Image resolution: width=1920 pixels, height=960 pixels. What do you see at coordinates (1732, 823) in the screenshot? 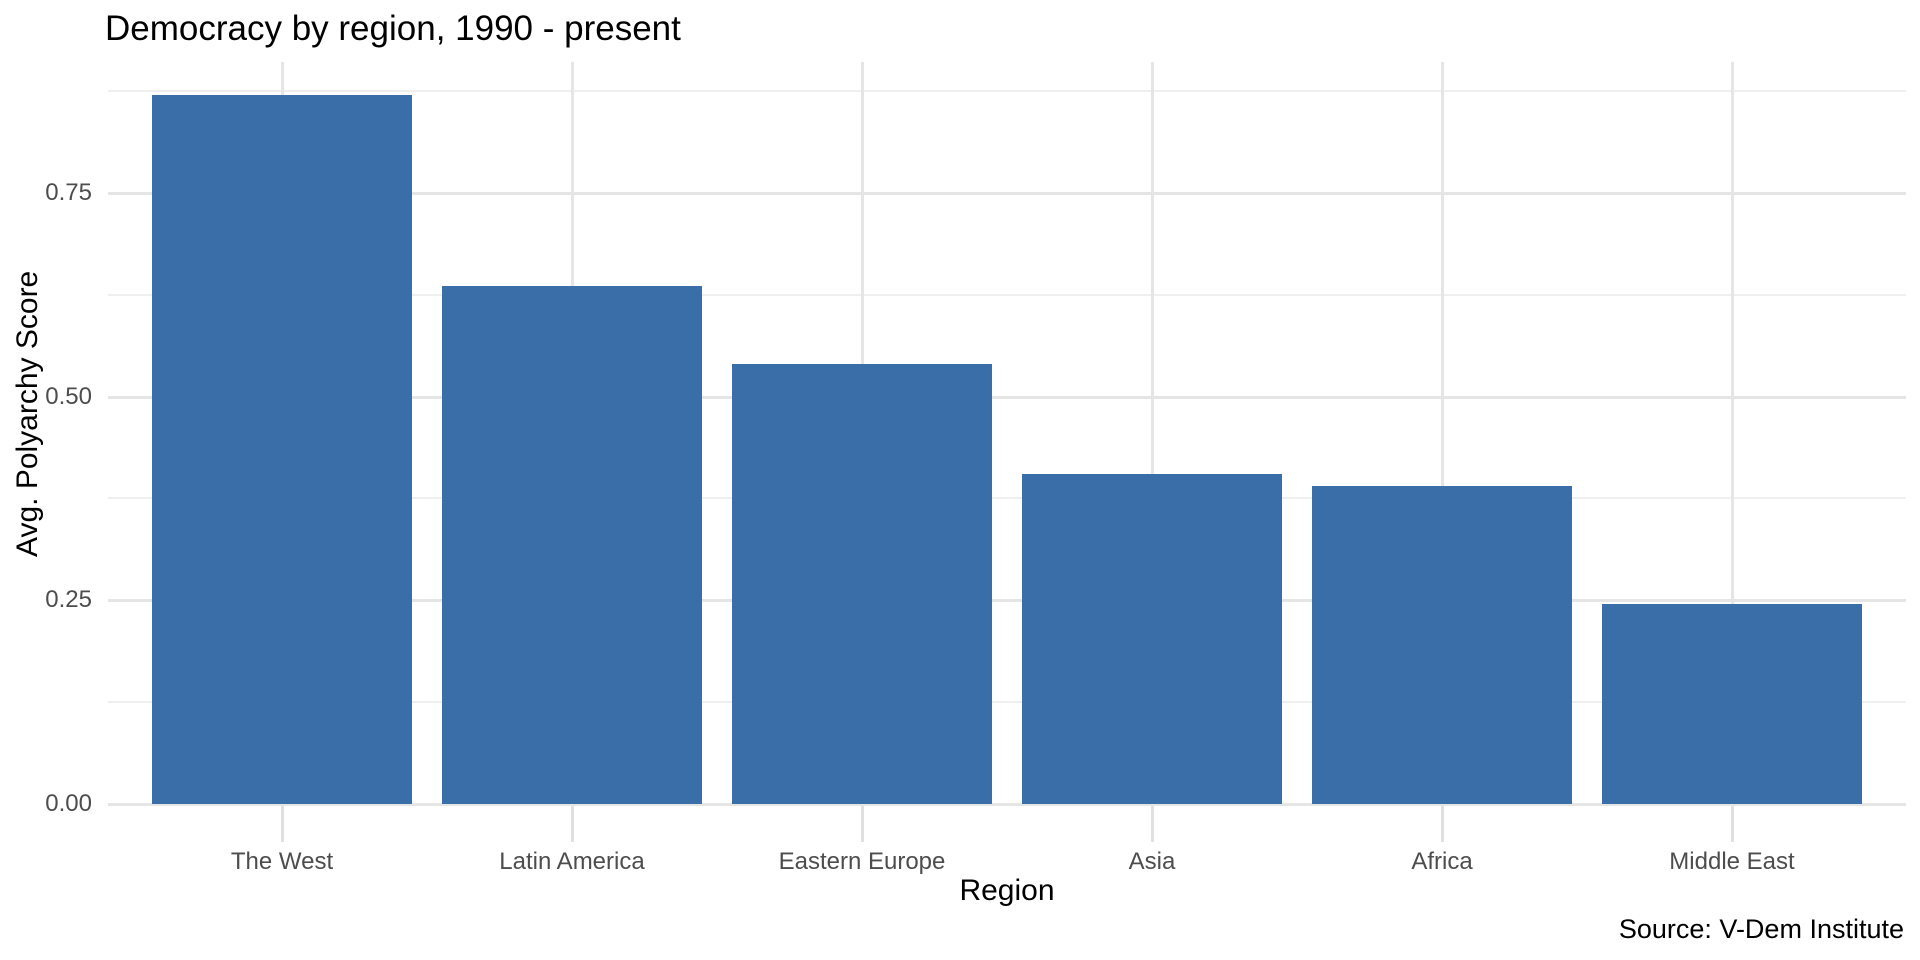
I see `xtick-mark-middle-east` at bounding box center [1732, 823].